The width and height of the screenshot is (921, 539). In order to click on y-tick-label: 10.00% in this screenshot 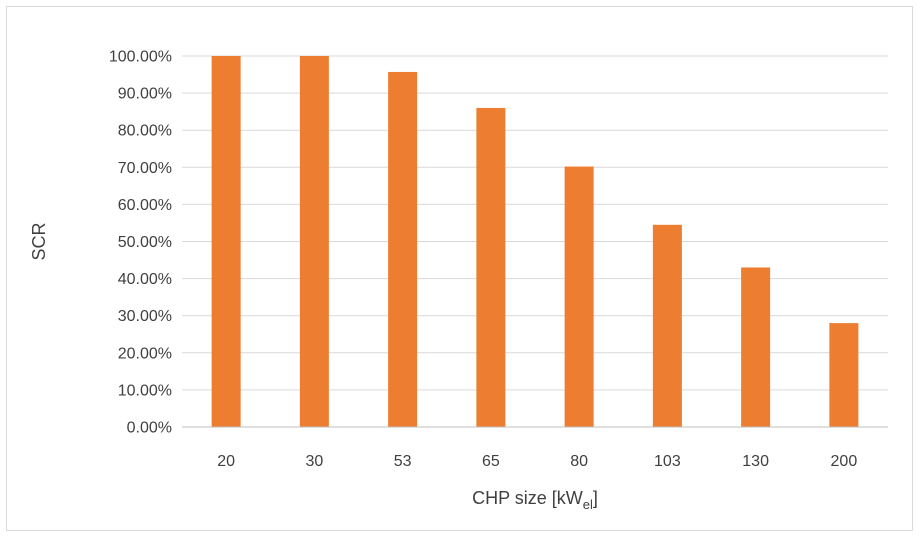, I will do `click(145, 390)`.